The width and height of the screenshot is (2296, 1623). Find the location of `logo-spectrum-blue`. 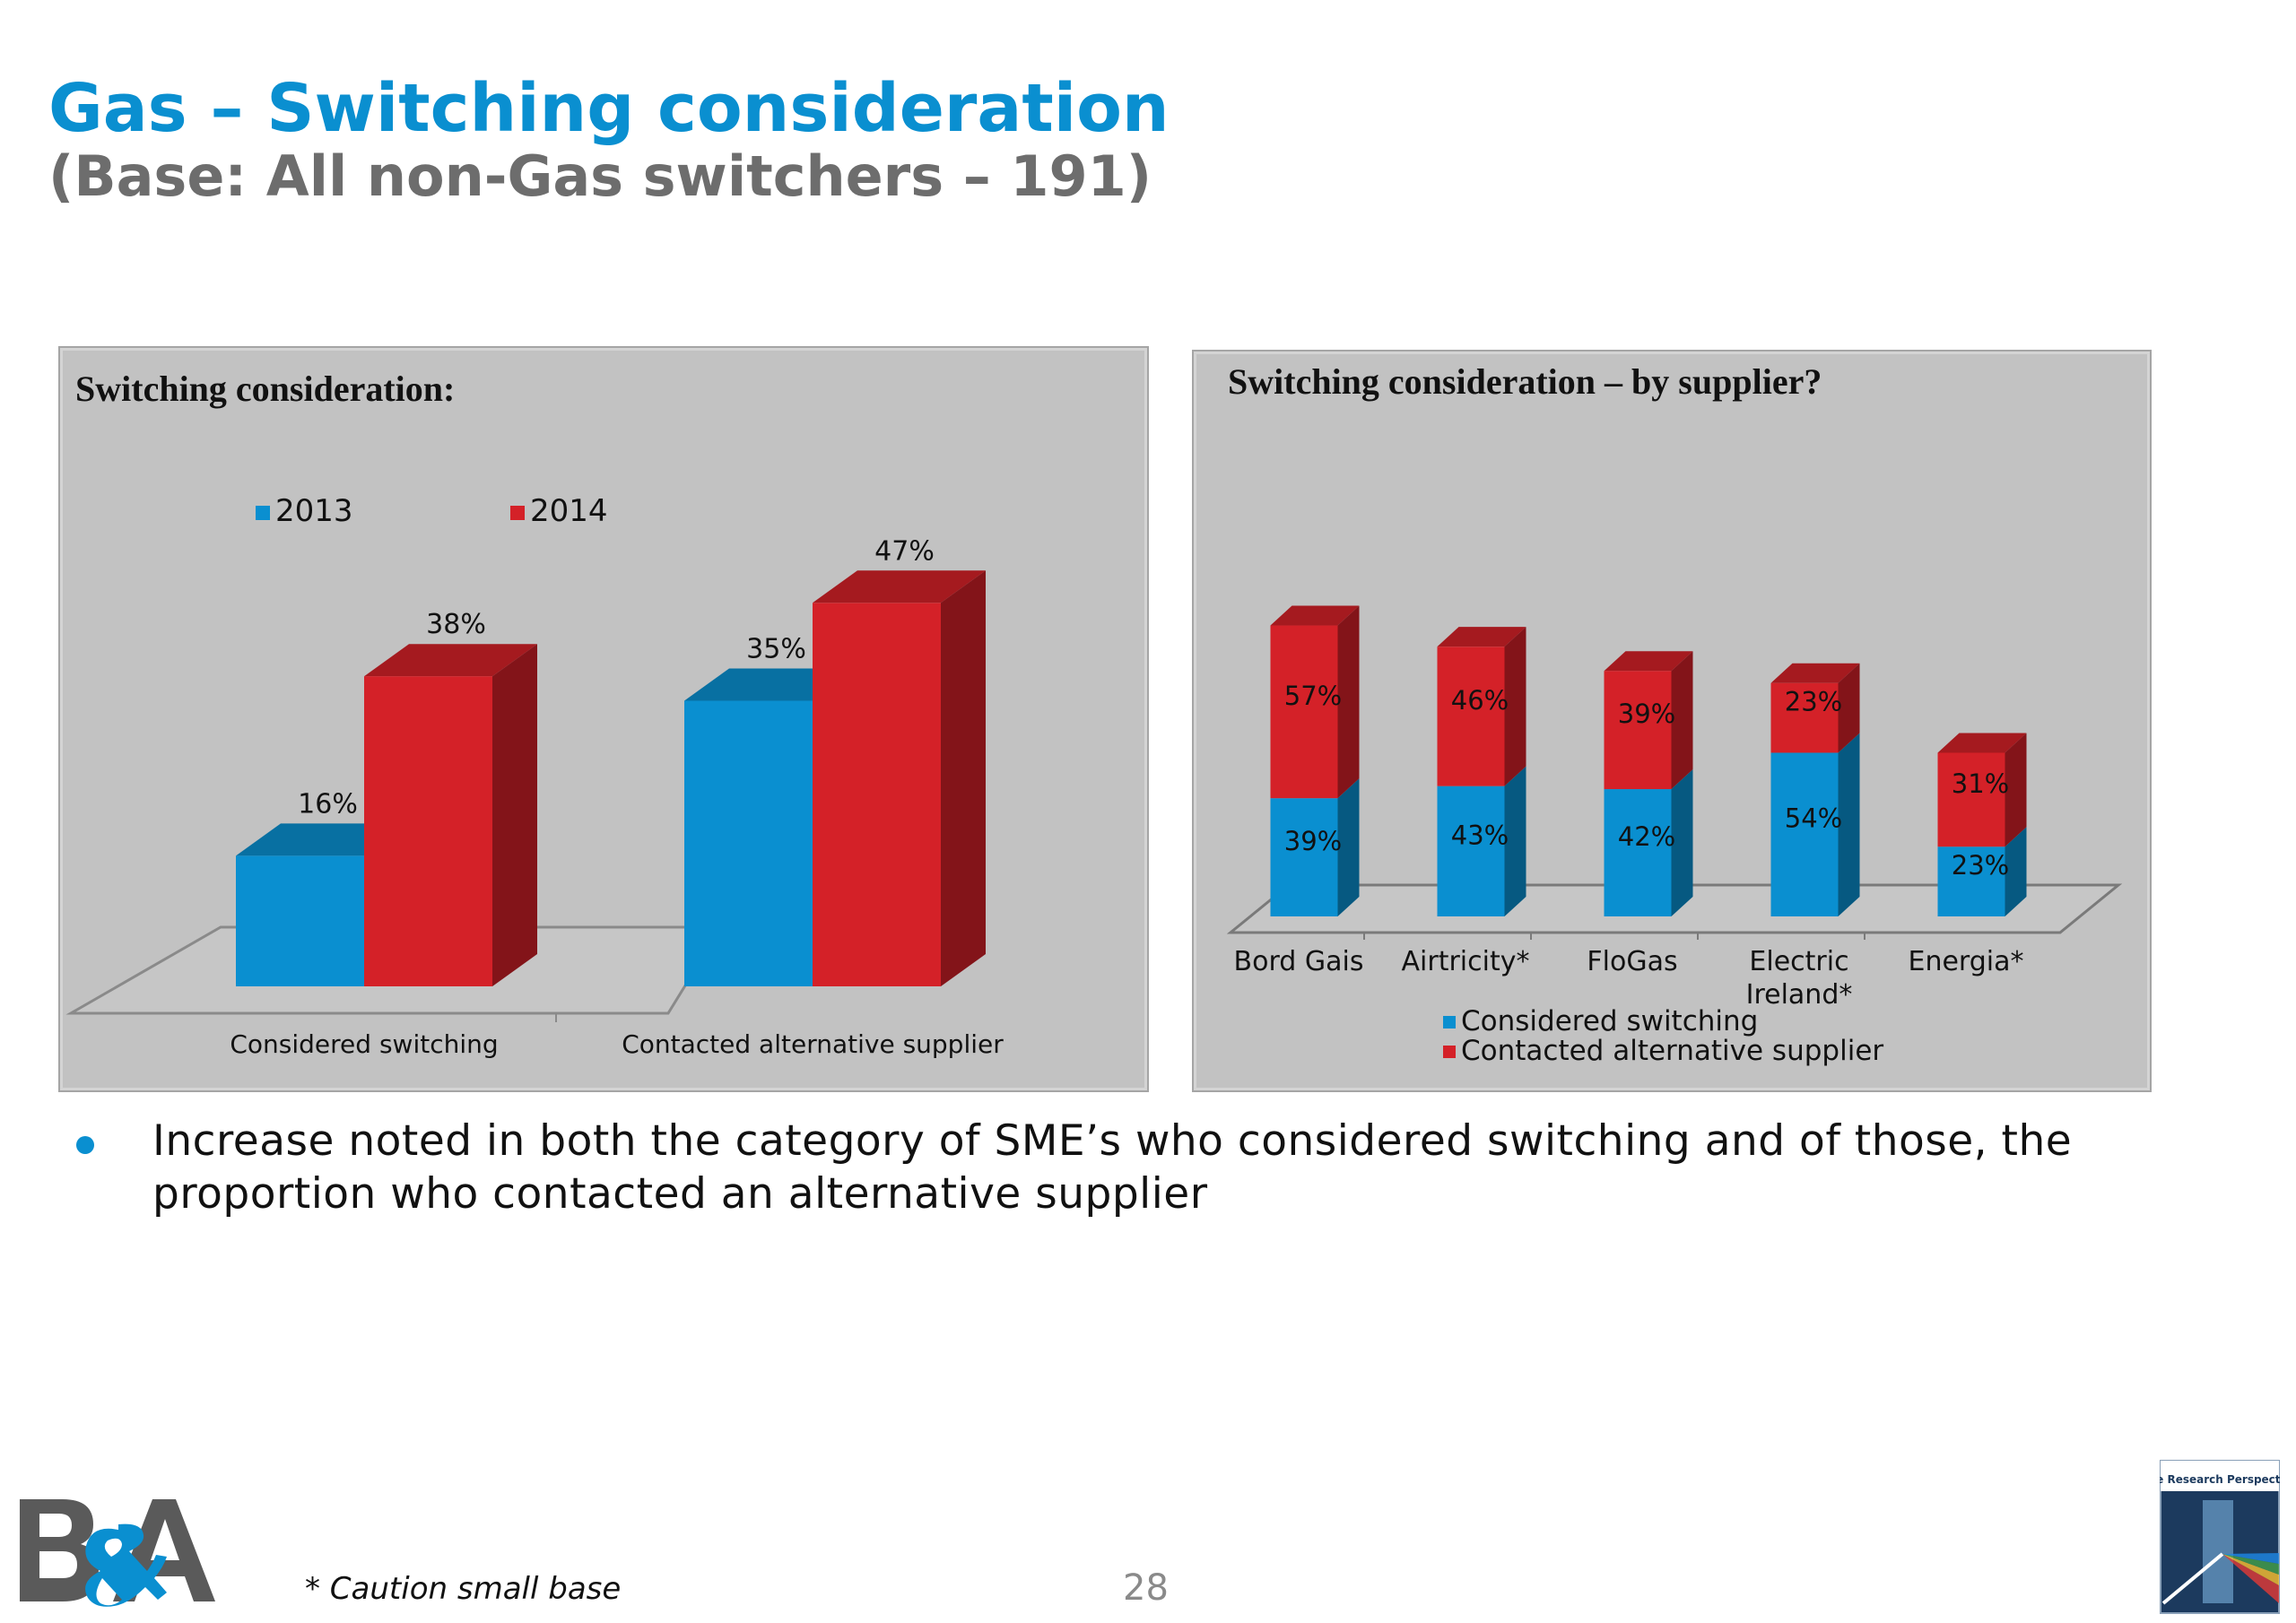

logo-spectrum-blue is located at coordinates (2250, 1558).